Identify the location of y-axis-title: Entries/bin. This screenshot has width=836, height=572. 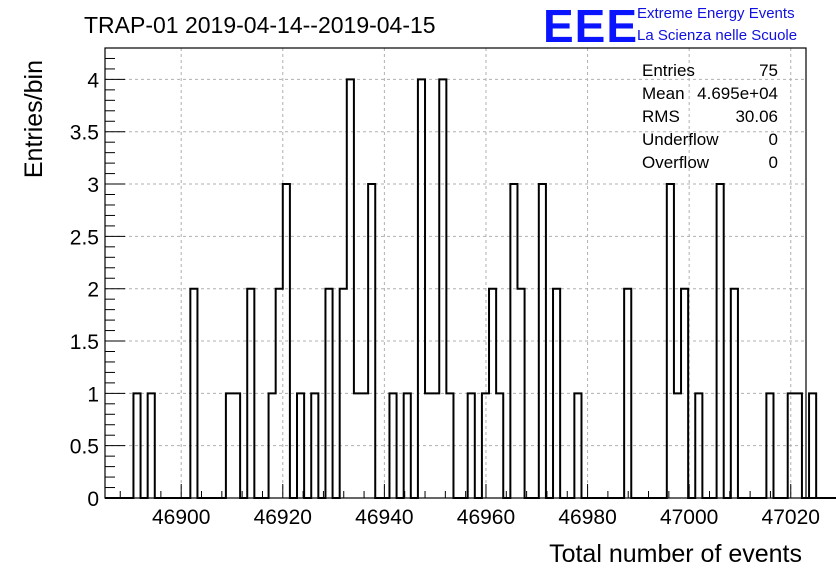
(34, 119).